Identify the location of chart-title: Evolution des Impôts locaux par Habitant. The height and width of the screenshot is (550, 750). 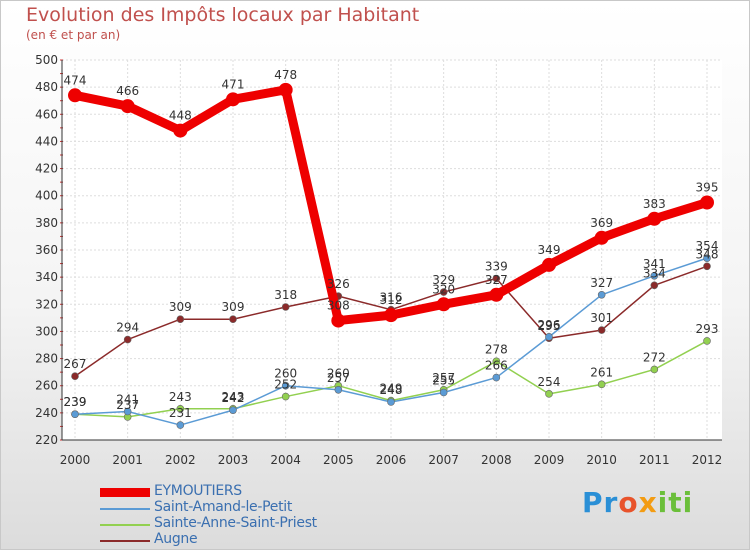
(223, 15).